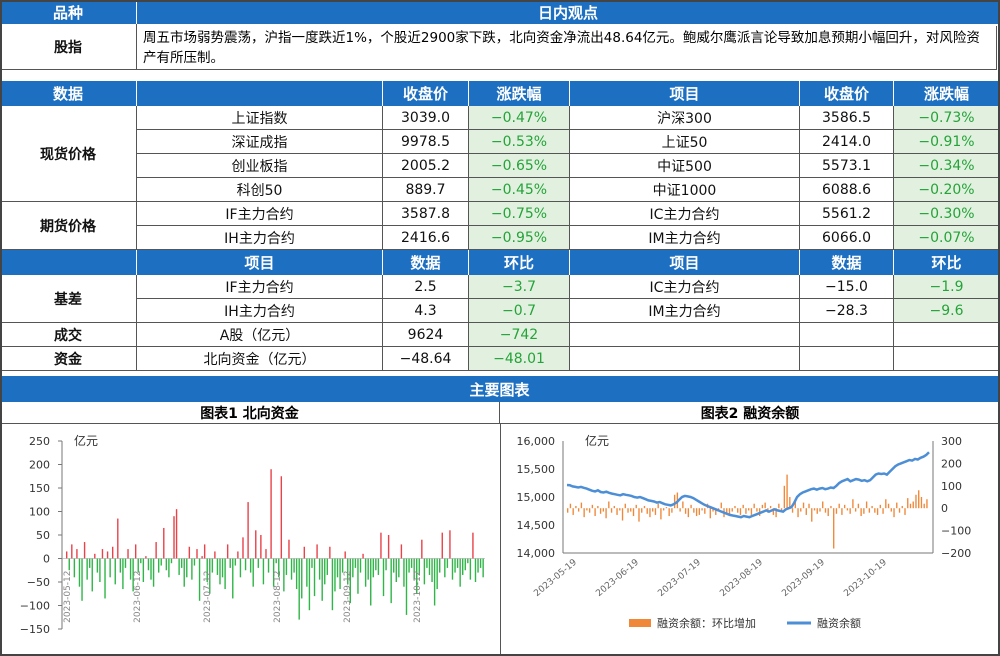  Describe the element at coordinates (847, 142) in the screenshot. I see `spot-value-2: 2414.0` at that location.